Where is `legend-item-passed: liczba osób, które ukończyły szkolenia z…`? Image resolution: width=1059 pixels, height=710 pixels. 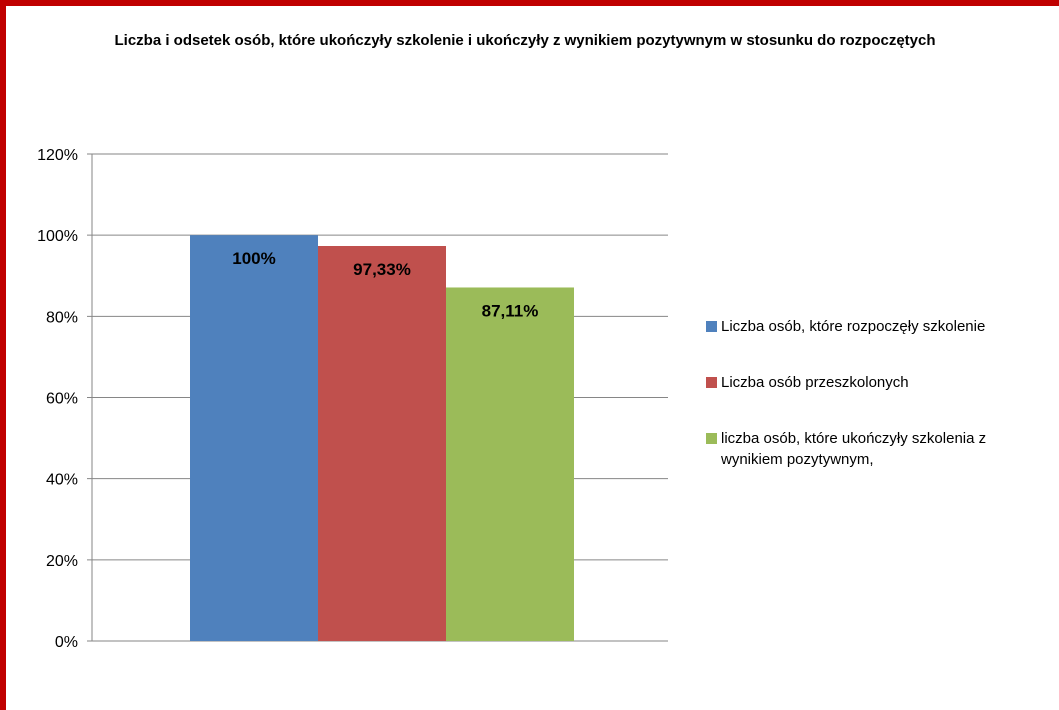
legend-item-passed: liczba osób, które ukończyły szkolenia z… is located at coordinates (878, 449).